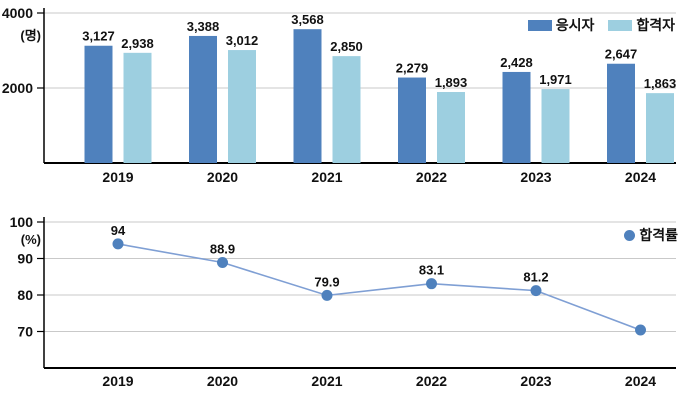  Describe the element at coordinates (118, 230) in the screenshot. I see `point-label: 94` at that location.